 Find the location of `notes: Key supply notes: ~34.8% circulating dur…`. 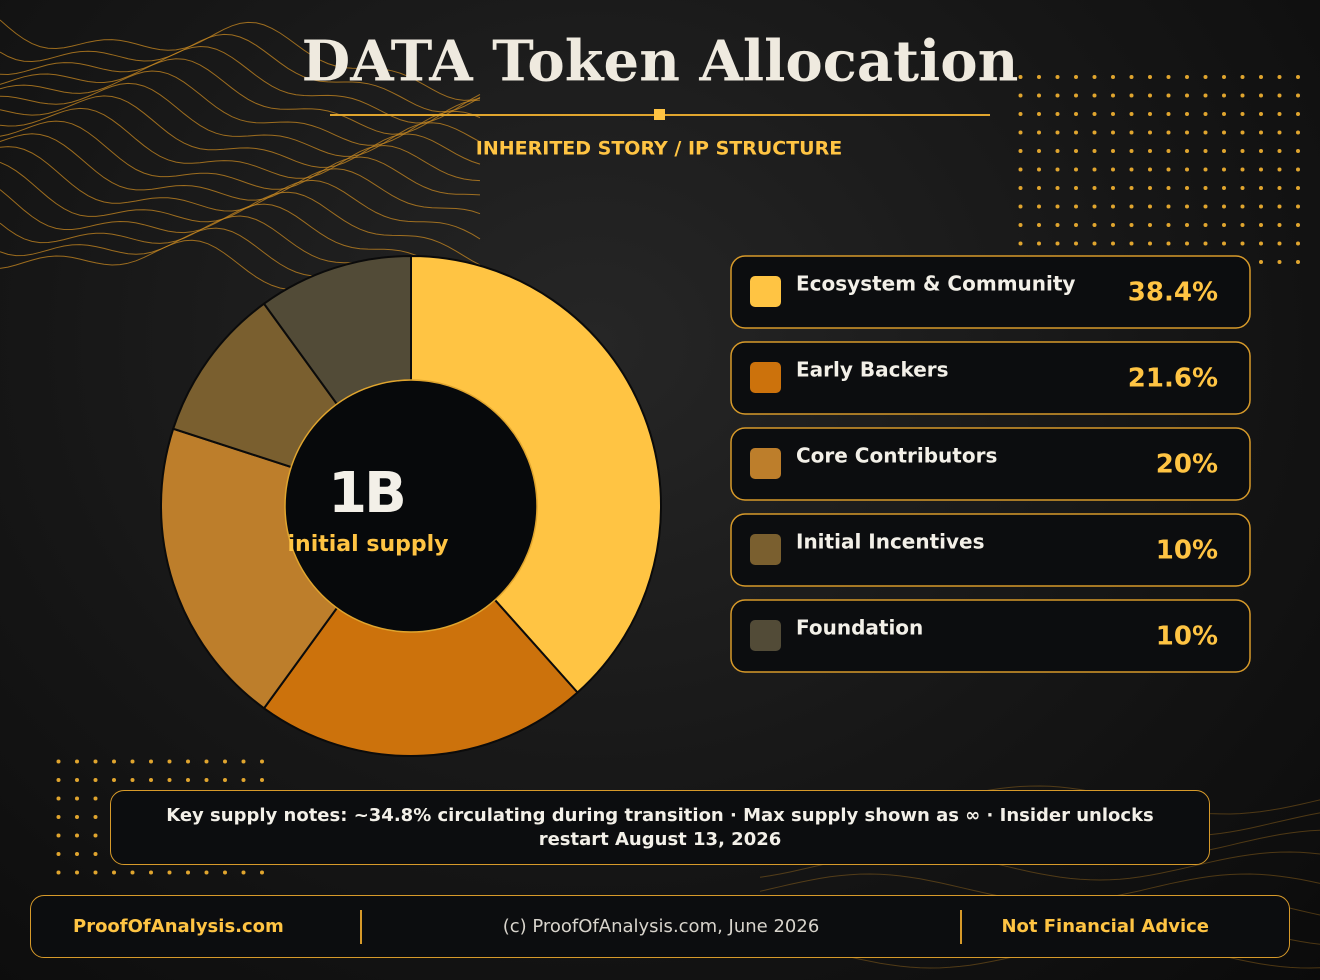

notes: Key supply notes: ~34.8% circulating dur… is located at coordinates (660, 827).